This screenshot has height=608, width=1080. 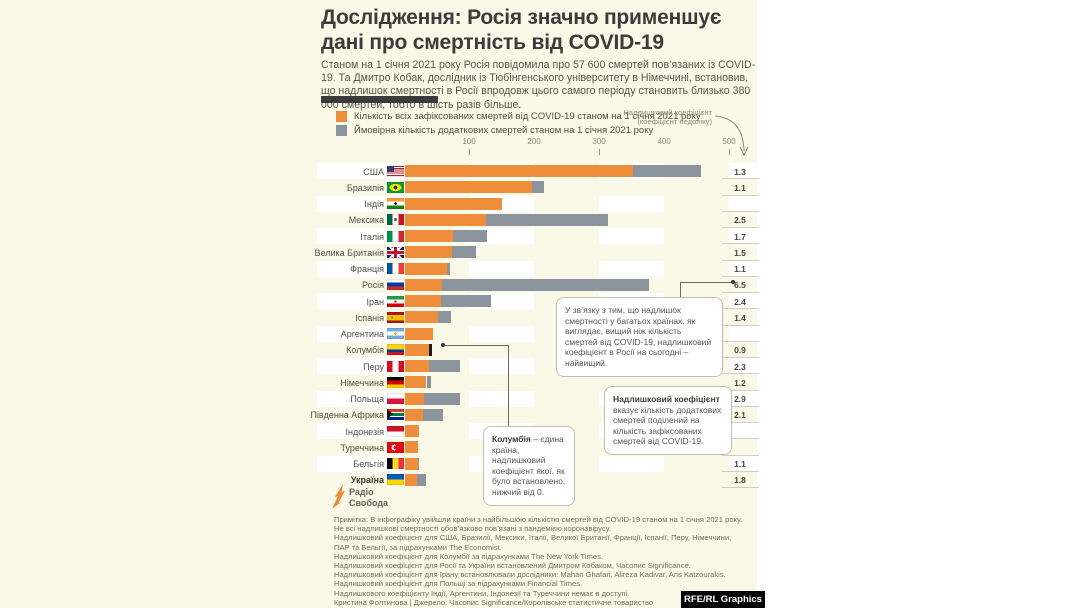 What do you see at coordinates (395, 431) in the screenshot?
I see `id-flag-icon` at bounding box center [395, 431].